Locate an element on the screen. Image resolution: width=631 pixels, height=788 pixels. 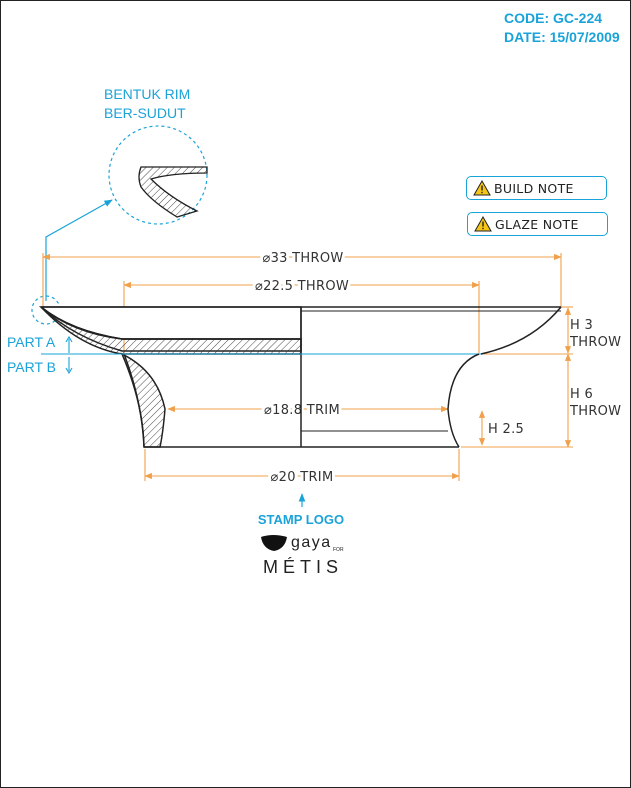
dim-h6-line2: THROW is located at coordinates (595, 411).